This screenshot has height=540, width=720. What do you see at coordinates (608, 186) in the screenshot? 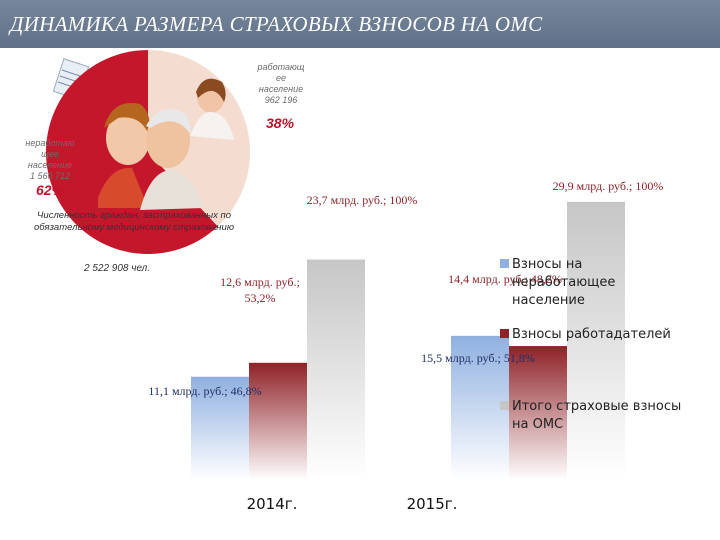
I see `bar-label-2-1: 29,9 млрд. руб.; 100%` at bounding box center [608, 186].